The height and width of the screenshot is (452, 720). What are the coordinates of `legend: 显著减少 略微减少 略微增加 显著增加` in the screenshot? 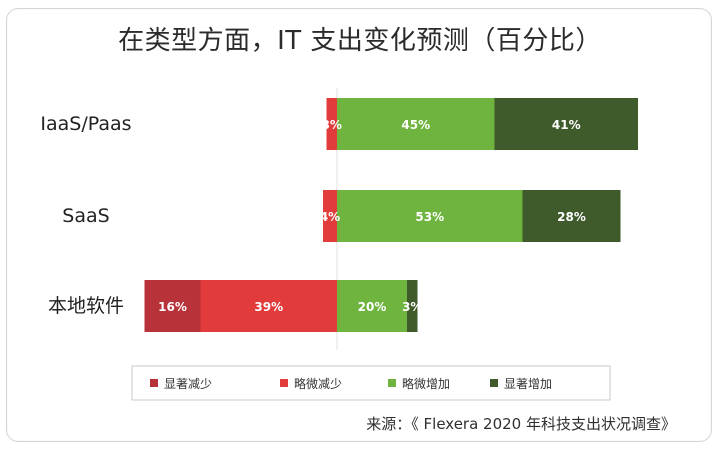 It's located at (371, 383).